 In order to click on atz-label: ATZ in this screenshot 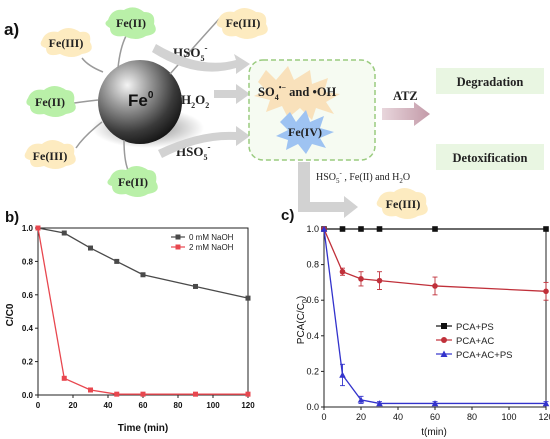, I will do `click(405, 96)`.